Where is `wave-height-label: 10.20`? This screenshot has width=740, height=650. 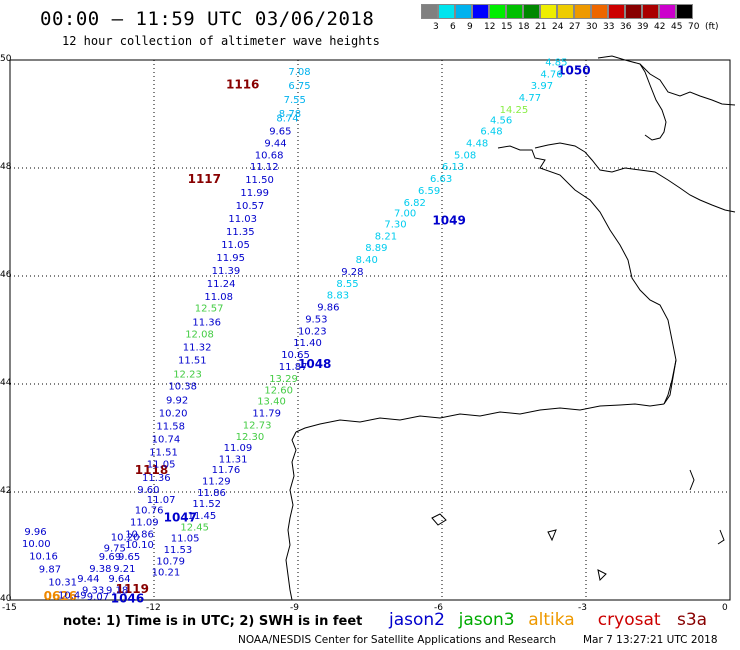
wave-height-label: 10.20 is located at coordinates (125, 538).